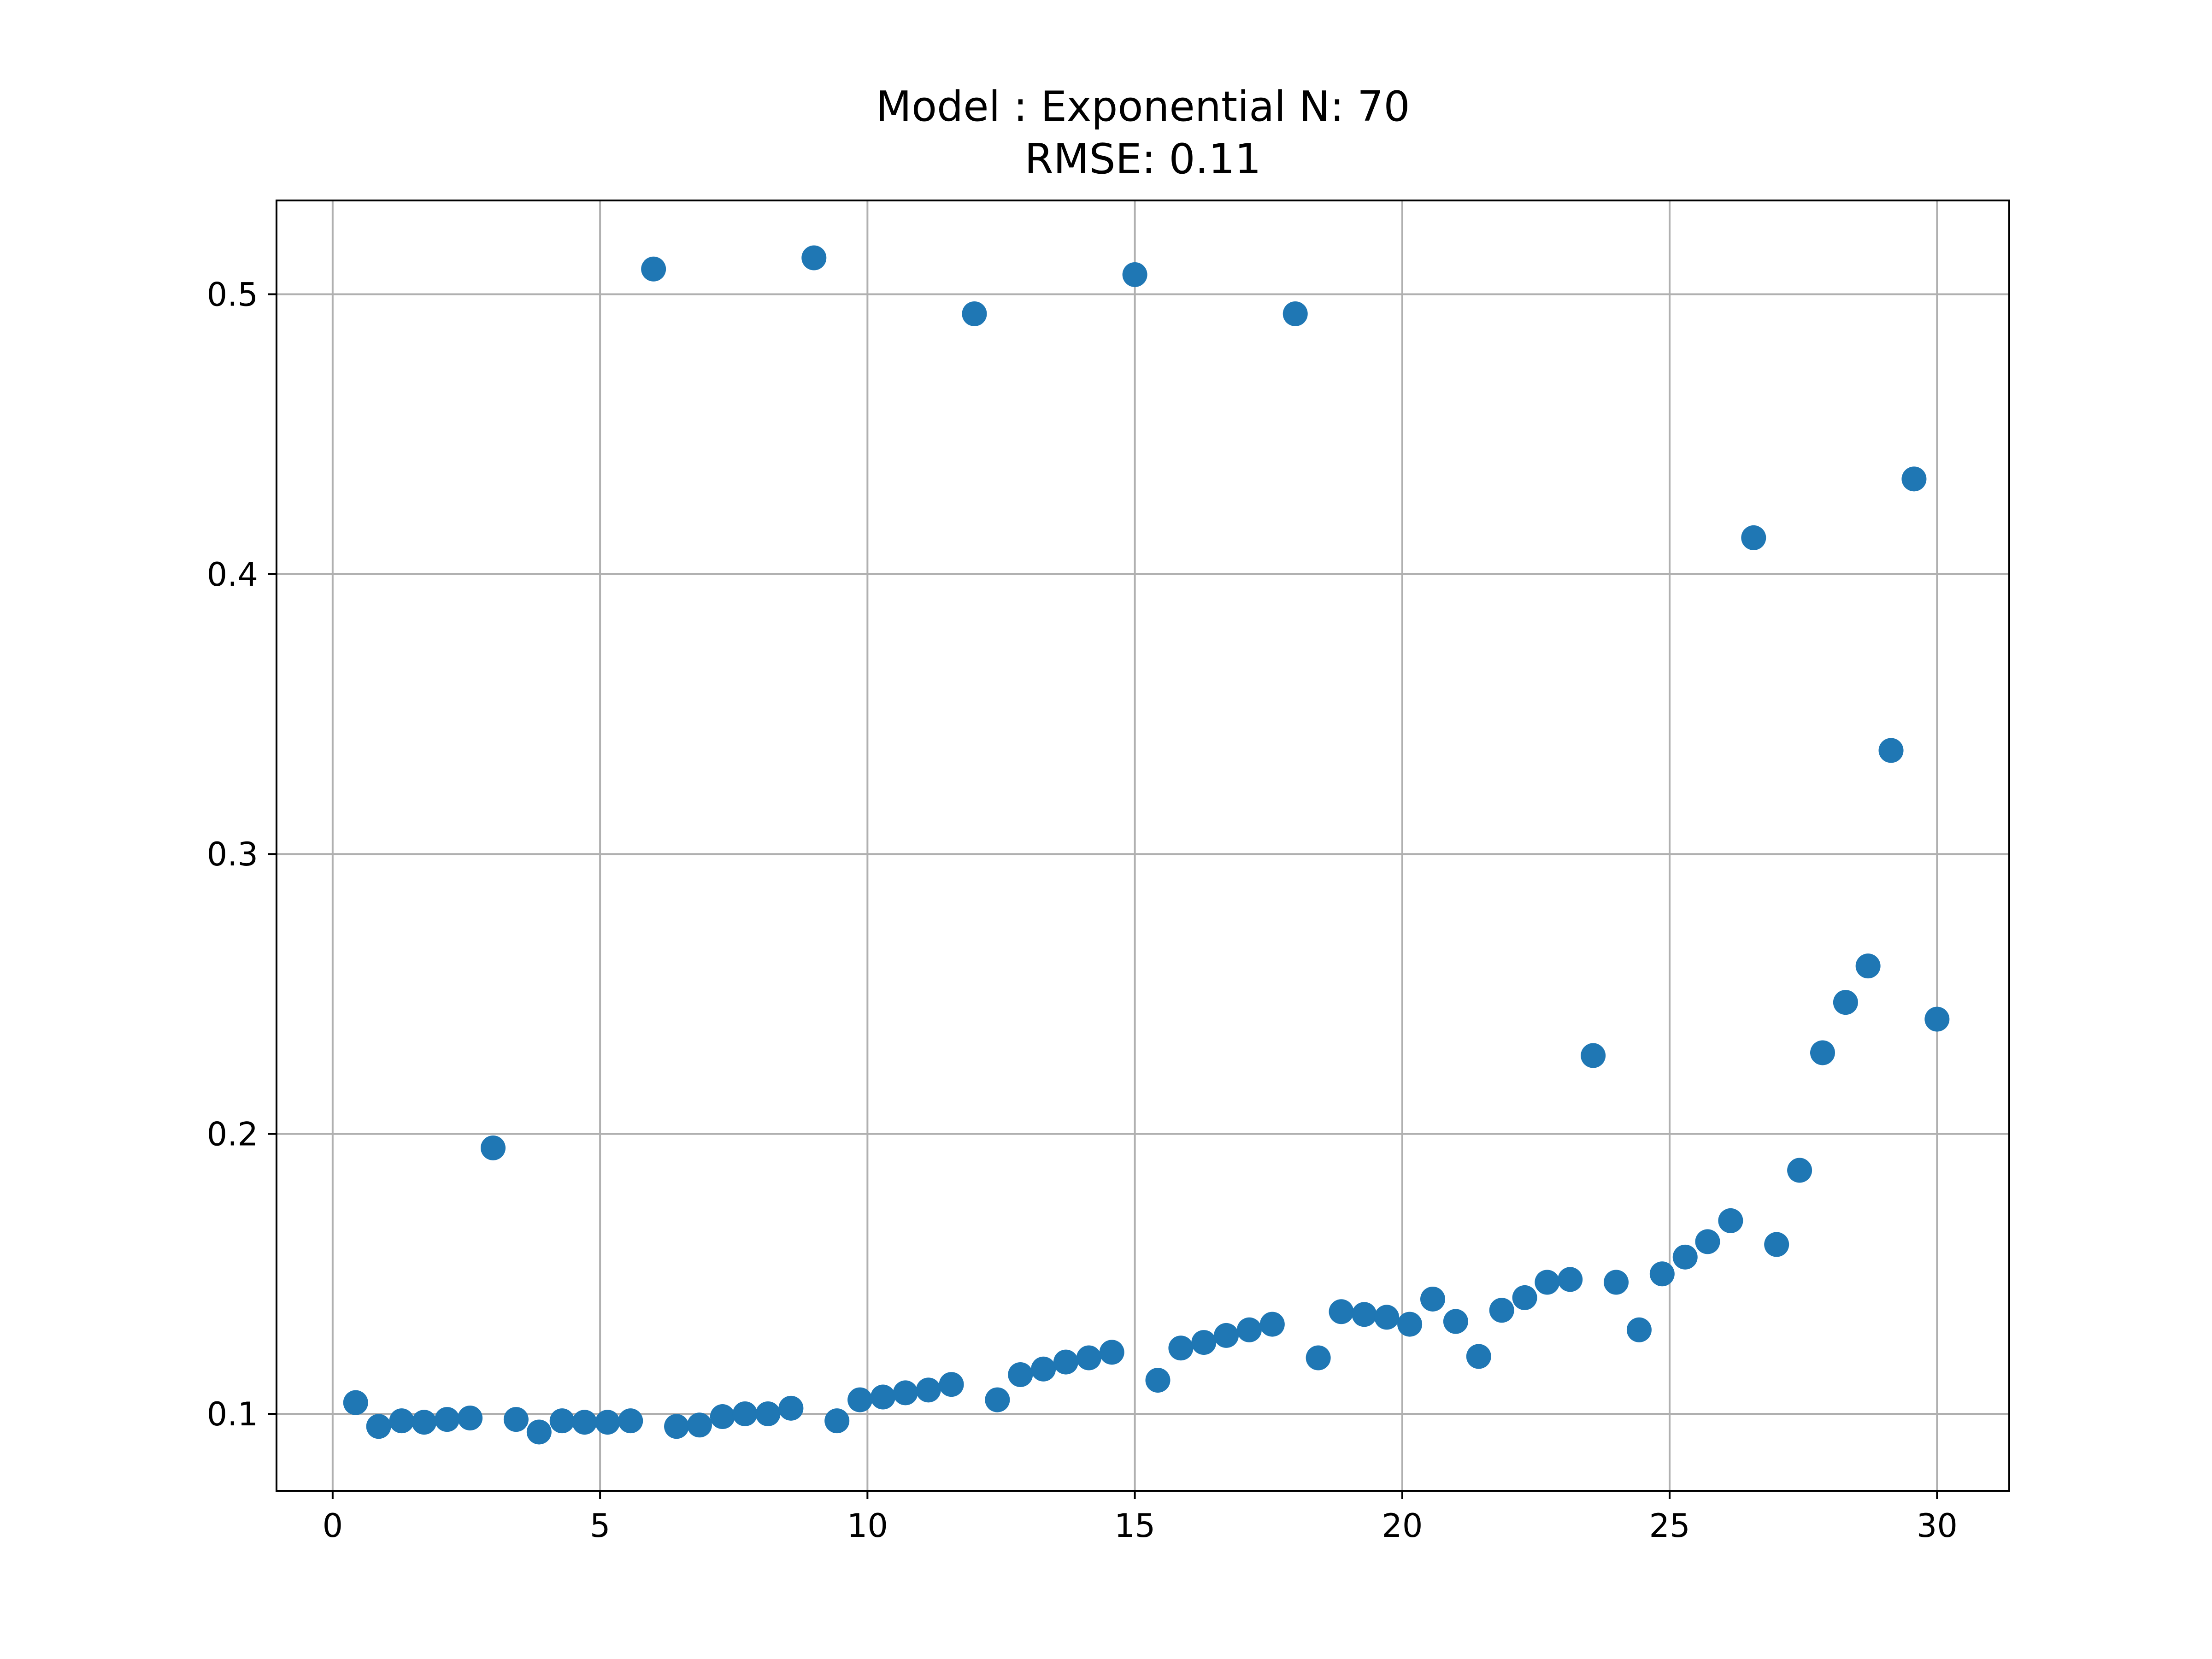 The image size is (2212, 1659). I want to click on y-tick-label: 0.2, so click(232, 1134).